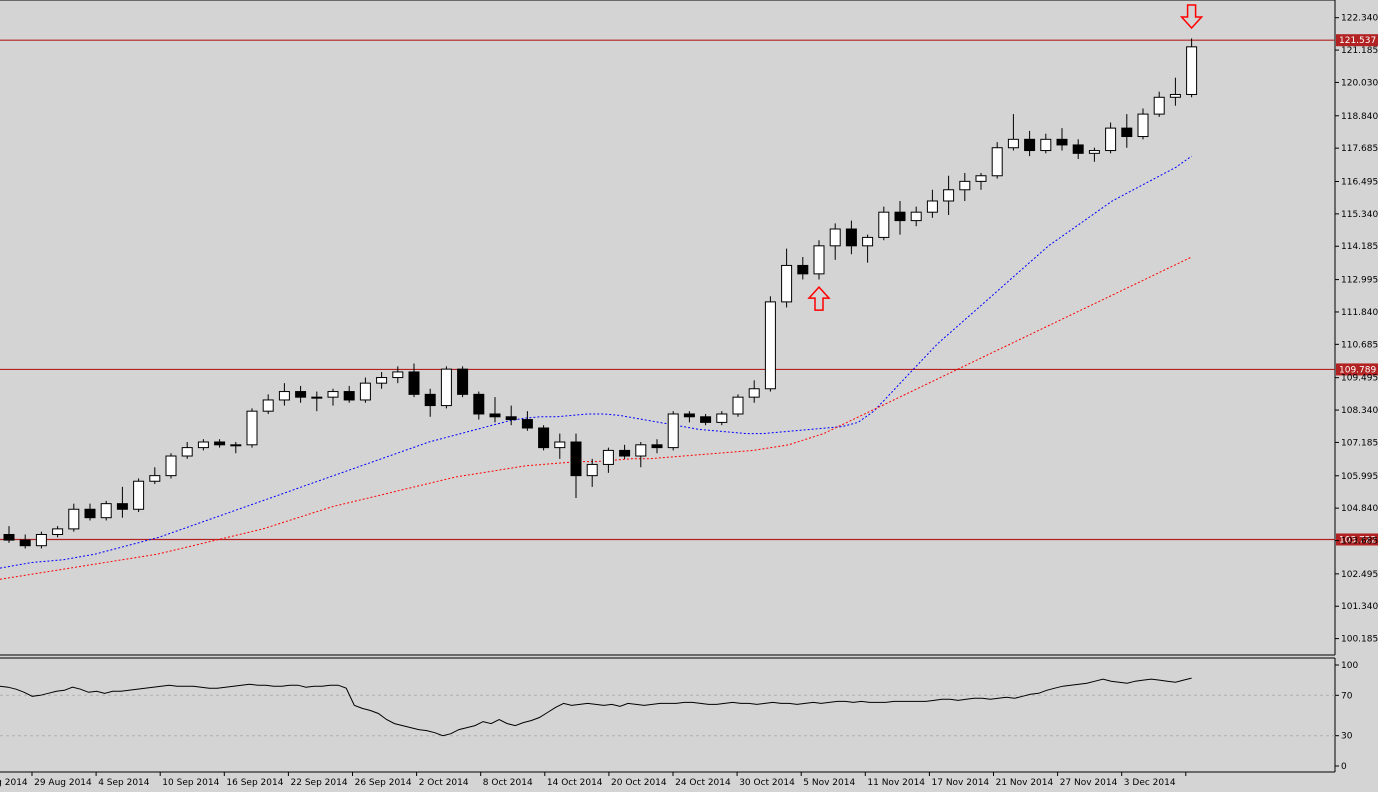 This screenshot has height=792, width=1378. I want to click on price-tick-label: 120.030, so click(1359, 83).